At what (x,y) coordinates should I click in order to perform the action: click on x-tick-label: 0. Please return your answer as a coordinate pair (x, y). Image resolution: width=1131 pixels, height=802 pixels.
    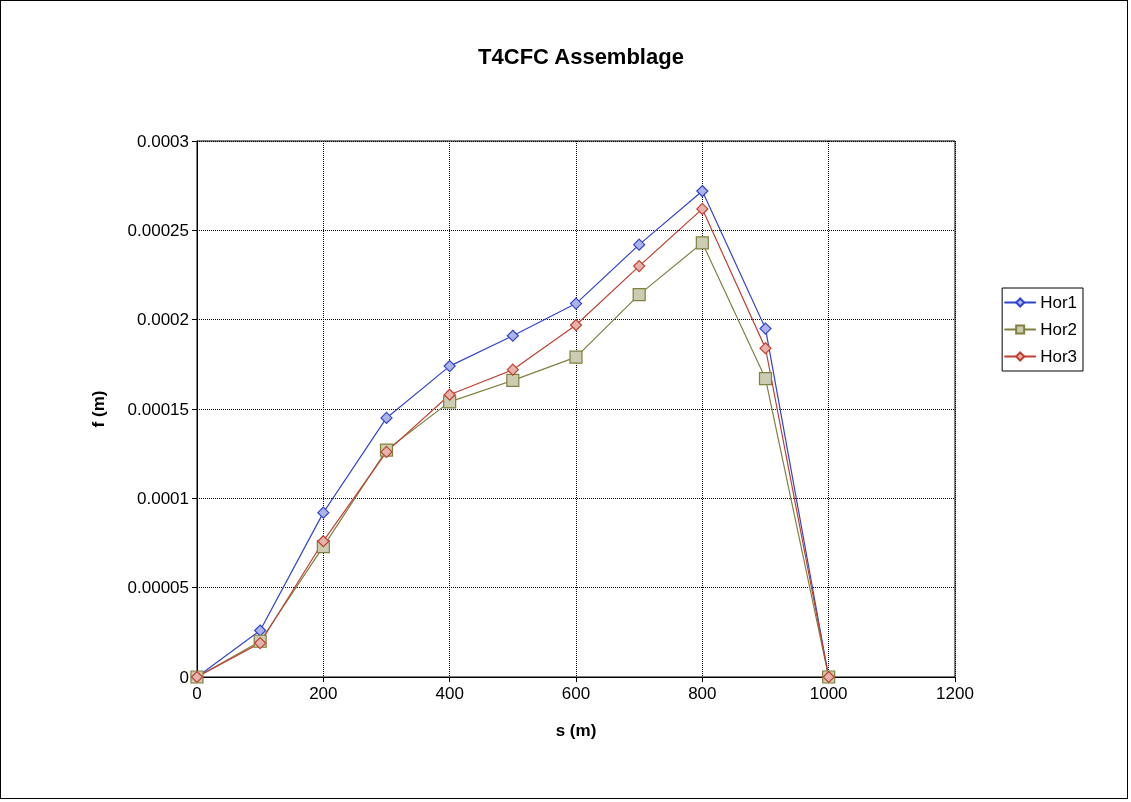
    Looking at the image, I should click on (197, 693).